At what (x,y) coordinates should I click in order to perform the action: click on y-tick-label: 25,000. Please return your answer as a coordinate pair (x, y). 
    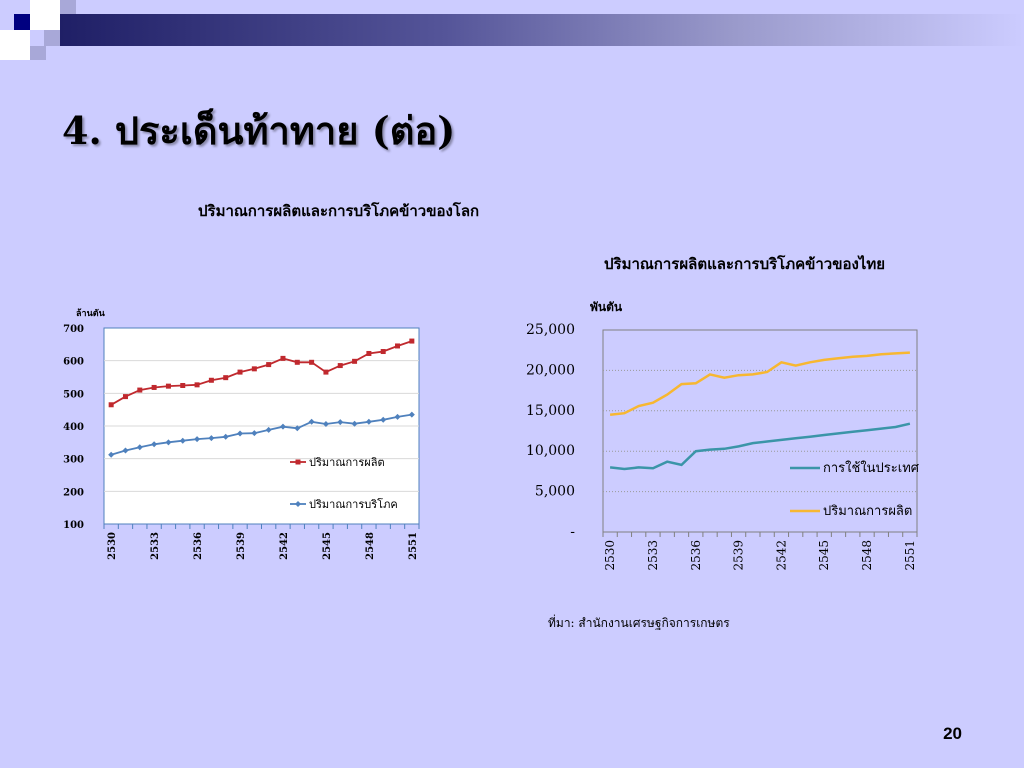
    Looking at the image, I should click on (550, 330).